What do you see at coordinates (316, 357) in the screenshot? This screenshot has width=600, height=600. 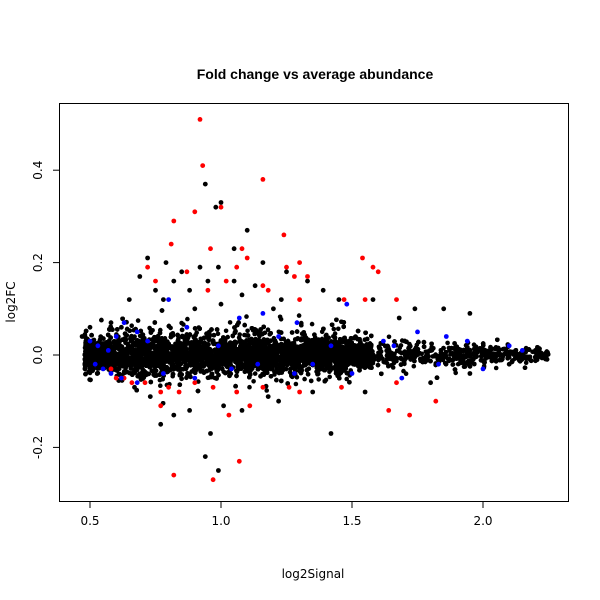 I see `point-cloud-dense` at bounding box center [316, 357].